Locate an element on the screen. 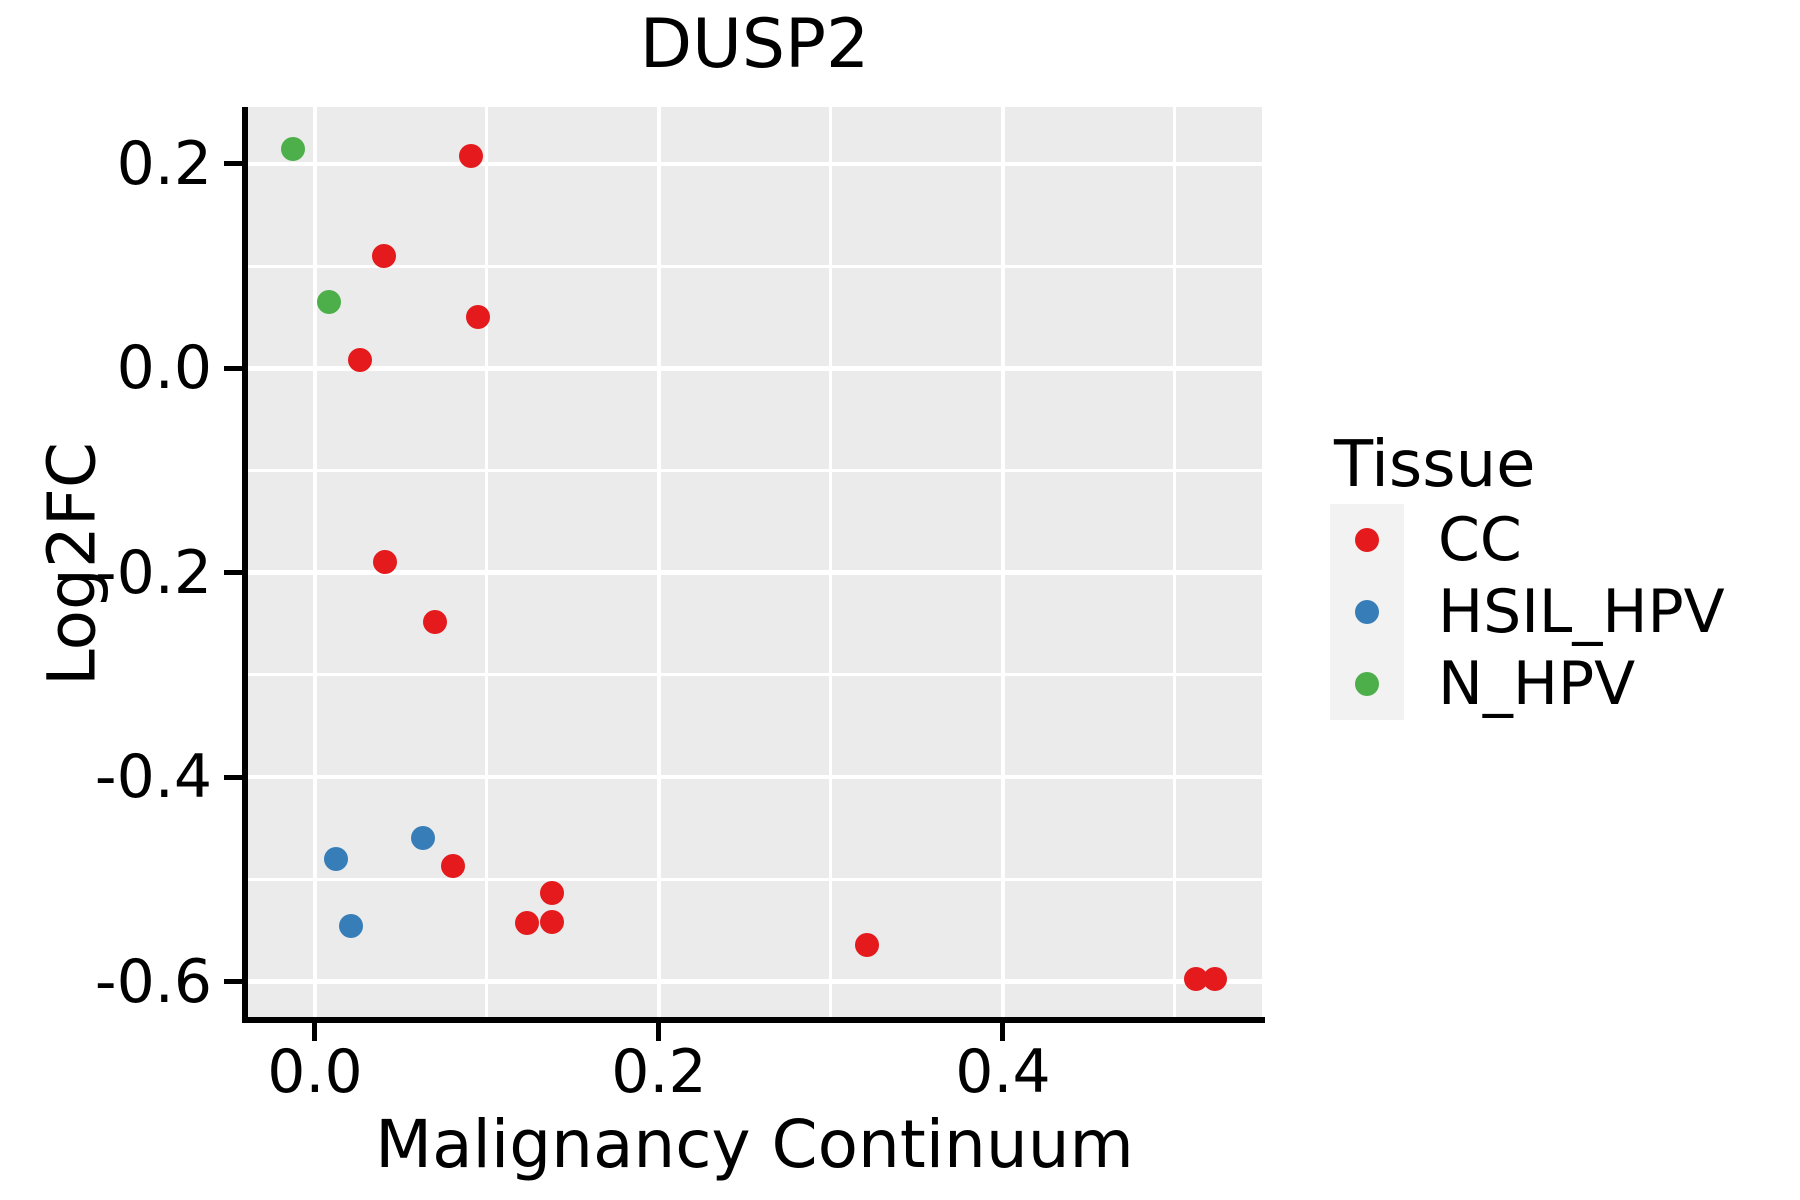 The width and height of the screenshot is (1800, 1200). x-tick-label: 0.0 is located at coordinates (315, 1072).